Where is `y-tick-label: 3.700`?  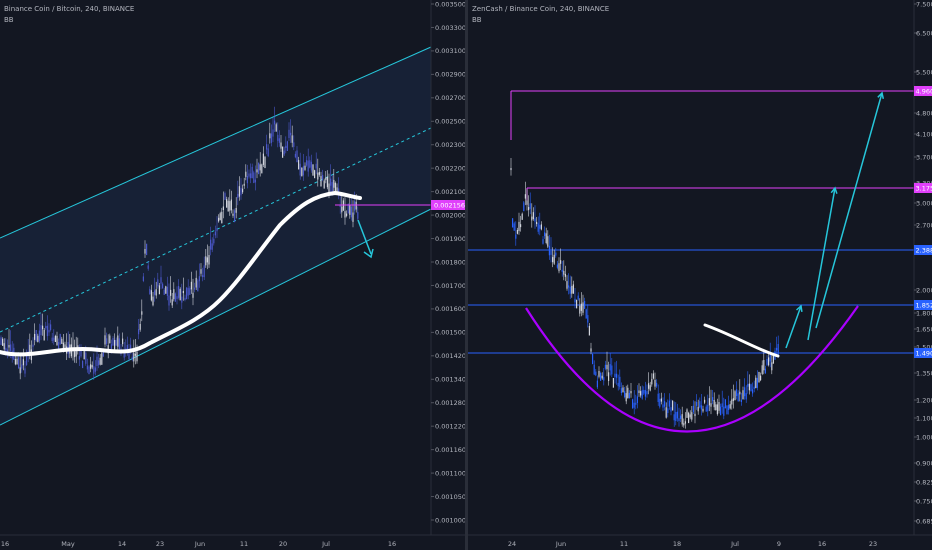
y-tick-label: 3.700 is located at coordinates (924, 157).